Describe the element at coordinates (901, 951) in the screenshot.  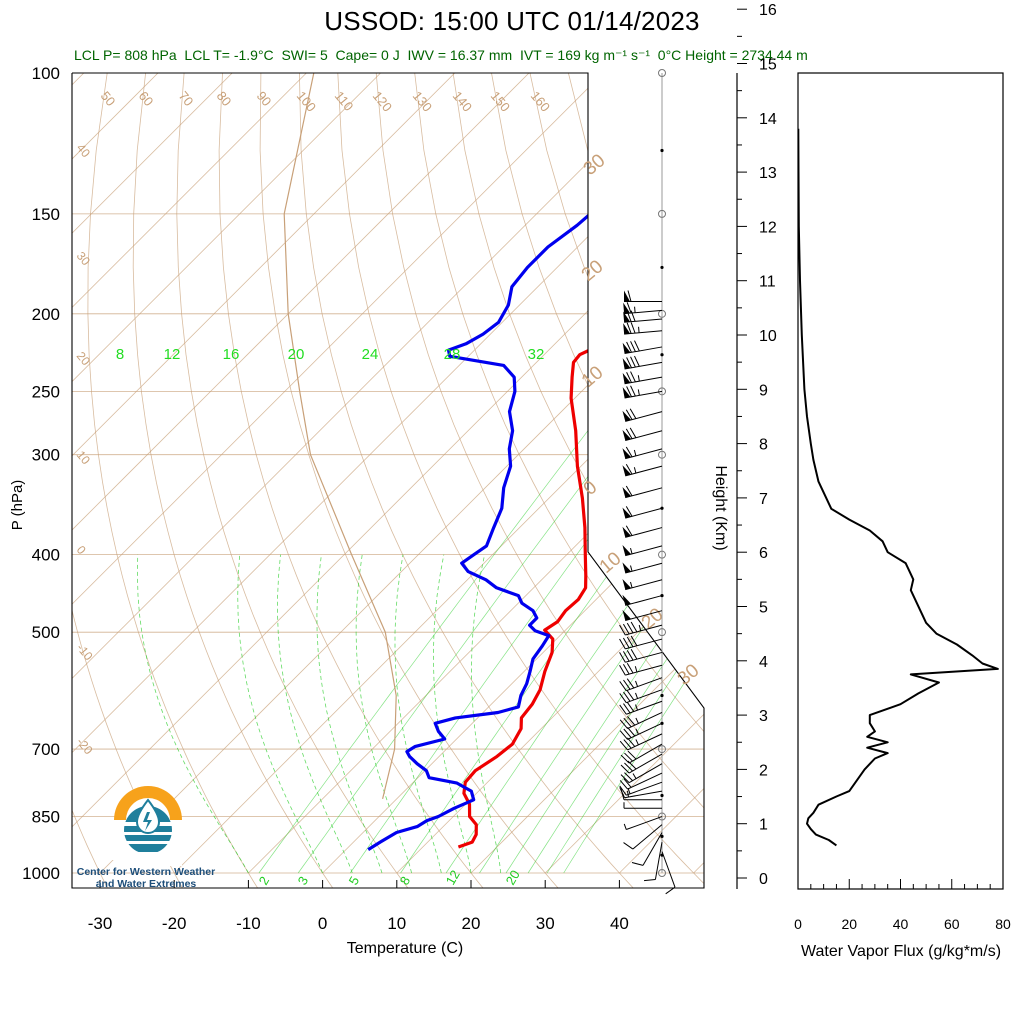
I see `flux-axis-title: Water Vapor Flux (g/kg*m/s)` at that location.